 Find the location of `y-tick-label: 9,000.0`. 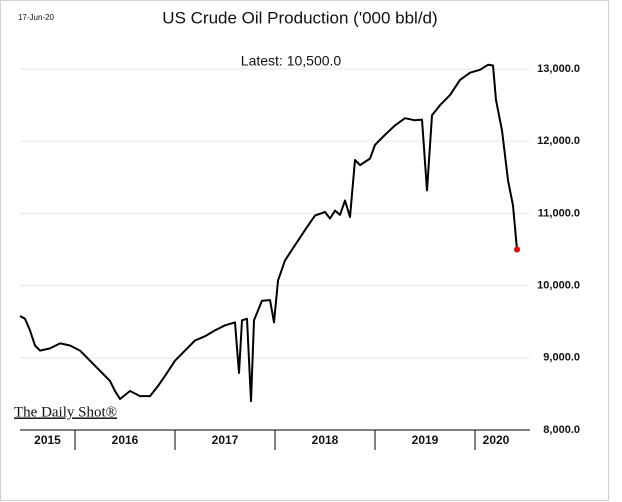

y-tick-label: 9,000.0 is located at coordinates (561, 358).